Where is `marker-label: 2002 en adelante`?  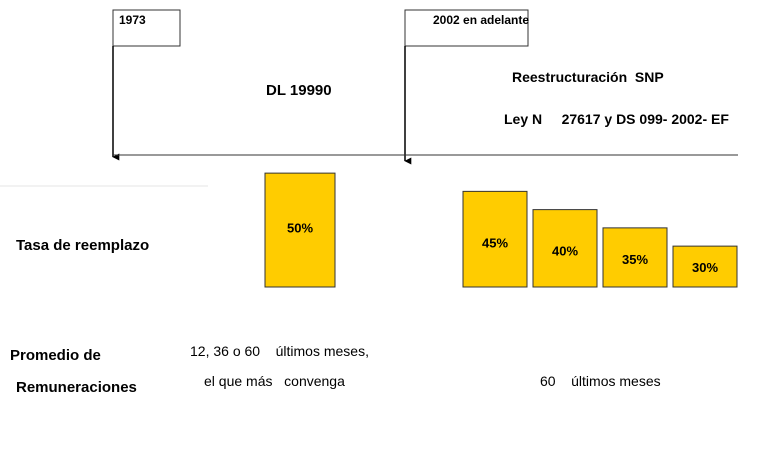
marker-label: 2002 en adelante is located at coordinates (481, 20).